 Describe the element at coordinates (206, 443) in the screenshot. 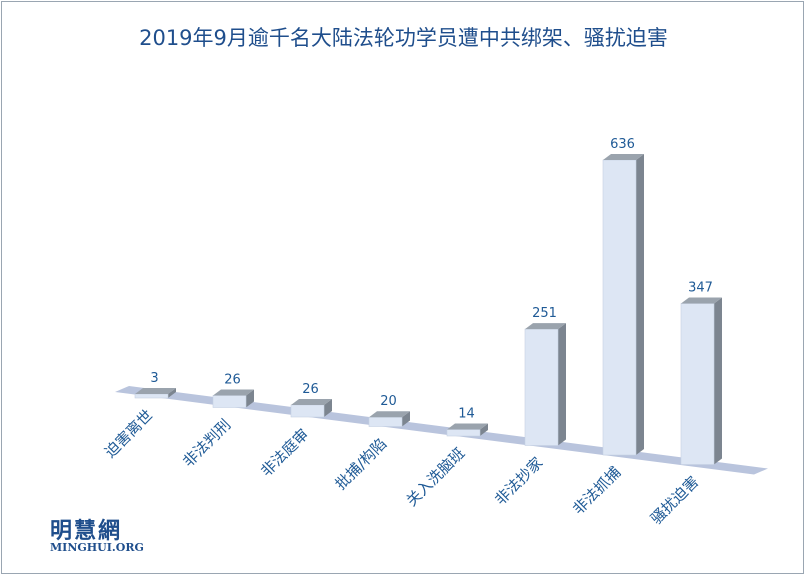

I see `category-label: 非法判刑` at that location.